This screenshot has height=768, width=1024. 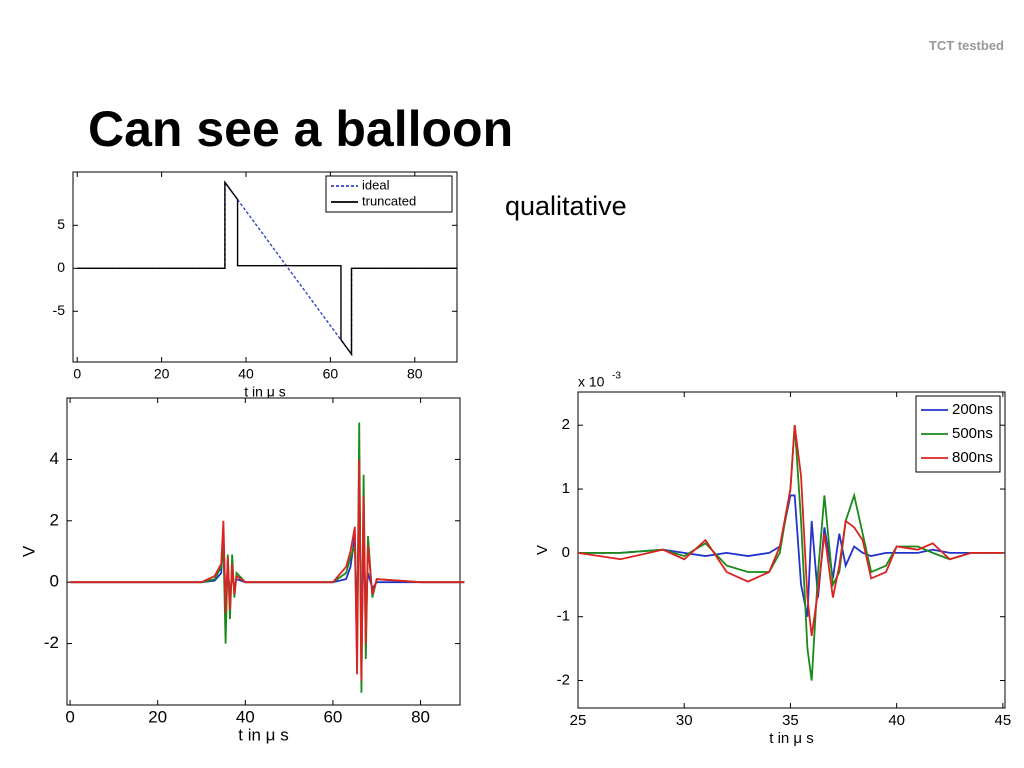 I want to click on y-tick-label: -1, so click(x=563, y=616).